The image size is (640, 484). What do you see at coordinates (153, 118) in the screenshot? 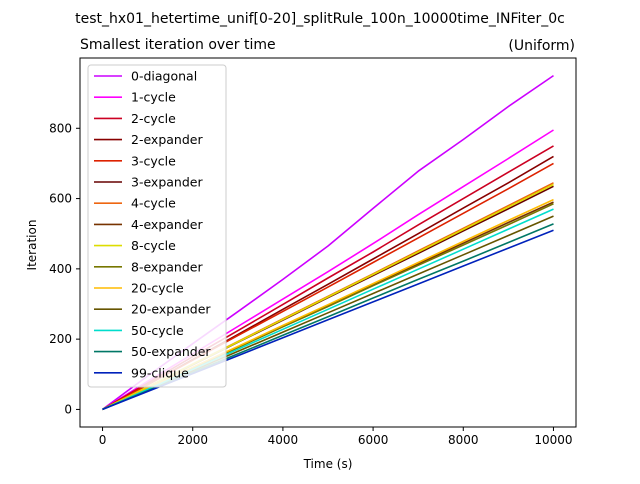
I see `legend-label: 2-cycle` at bounding box center [153, 118].